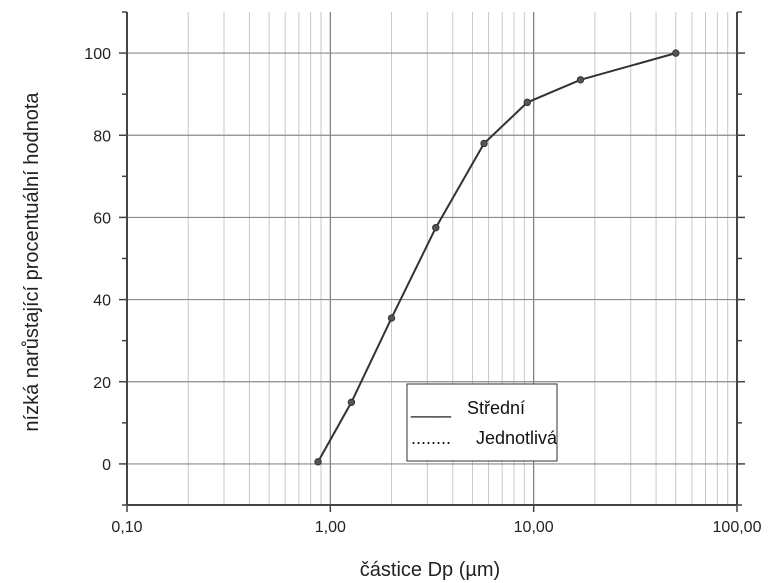 This screenshot has width=770, height=583. I want to click on y-tick-label: 0, so click(106, 465).